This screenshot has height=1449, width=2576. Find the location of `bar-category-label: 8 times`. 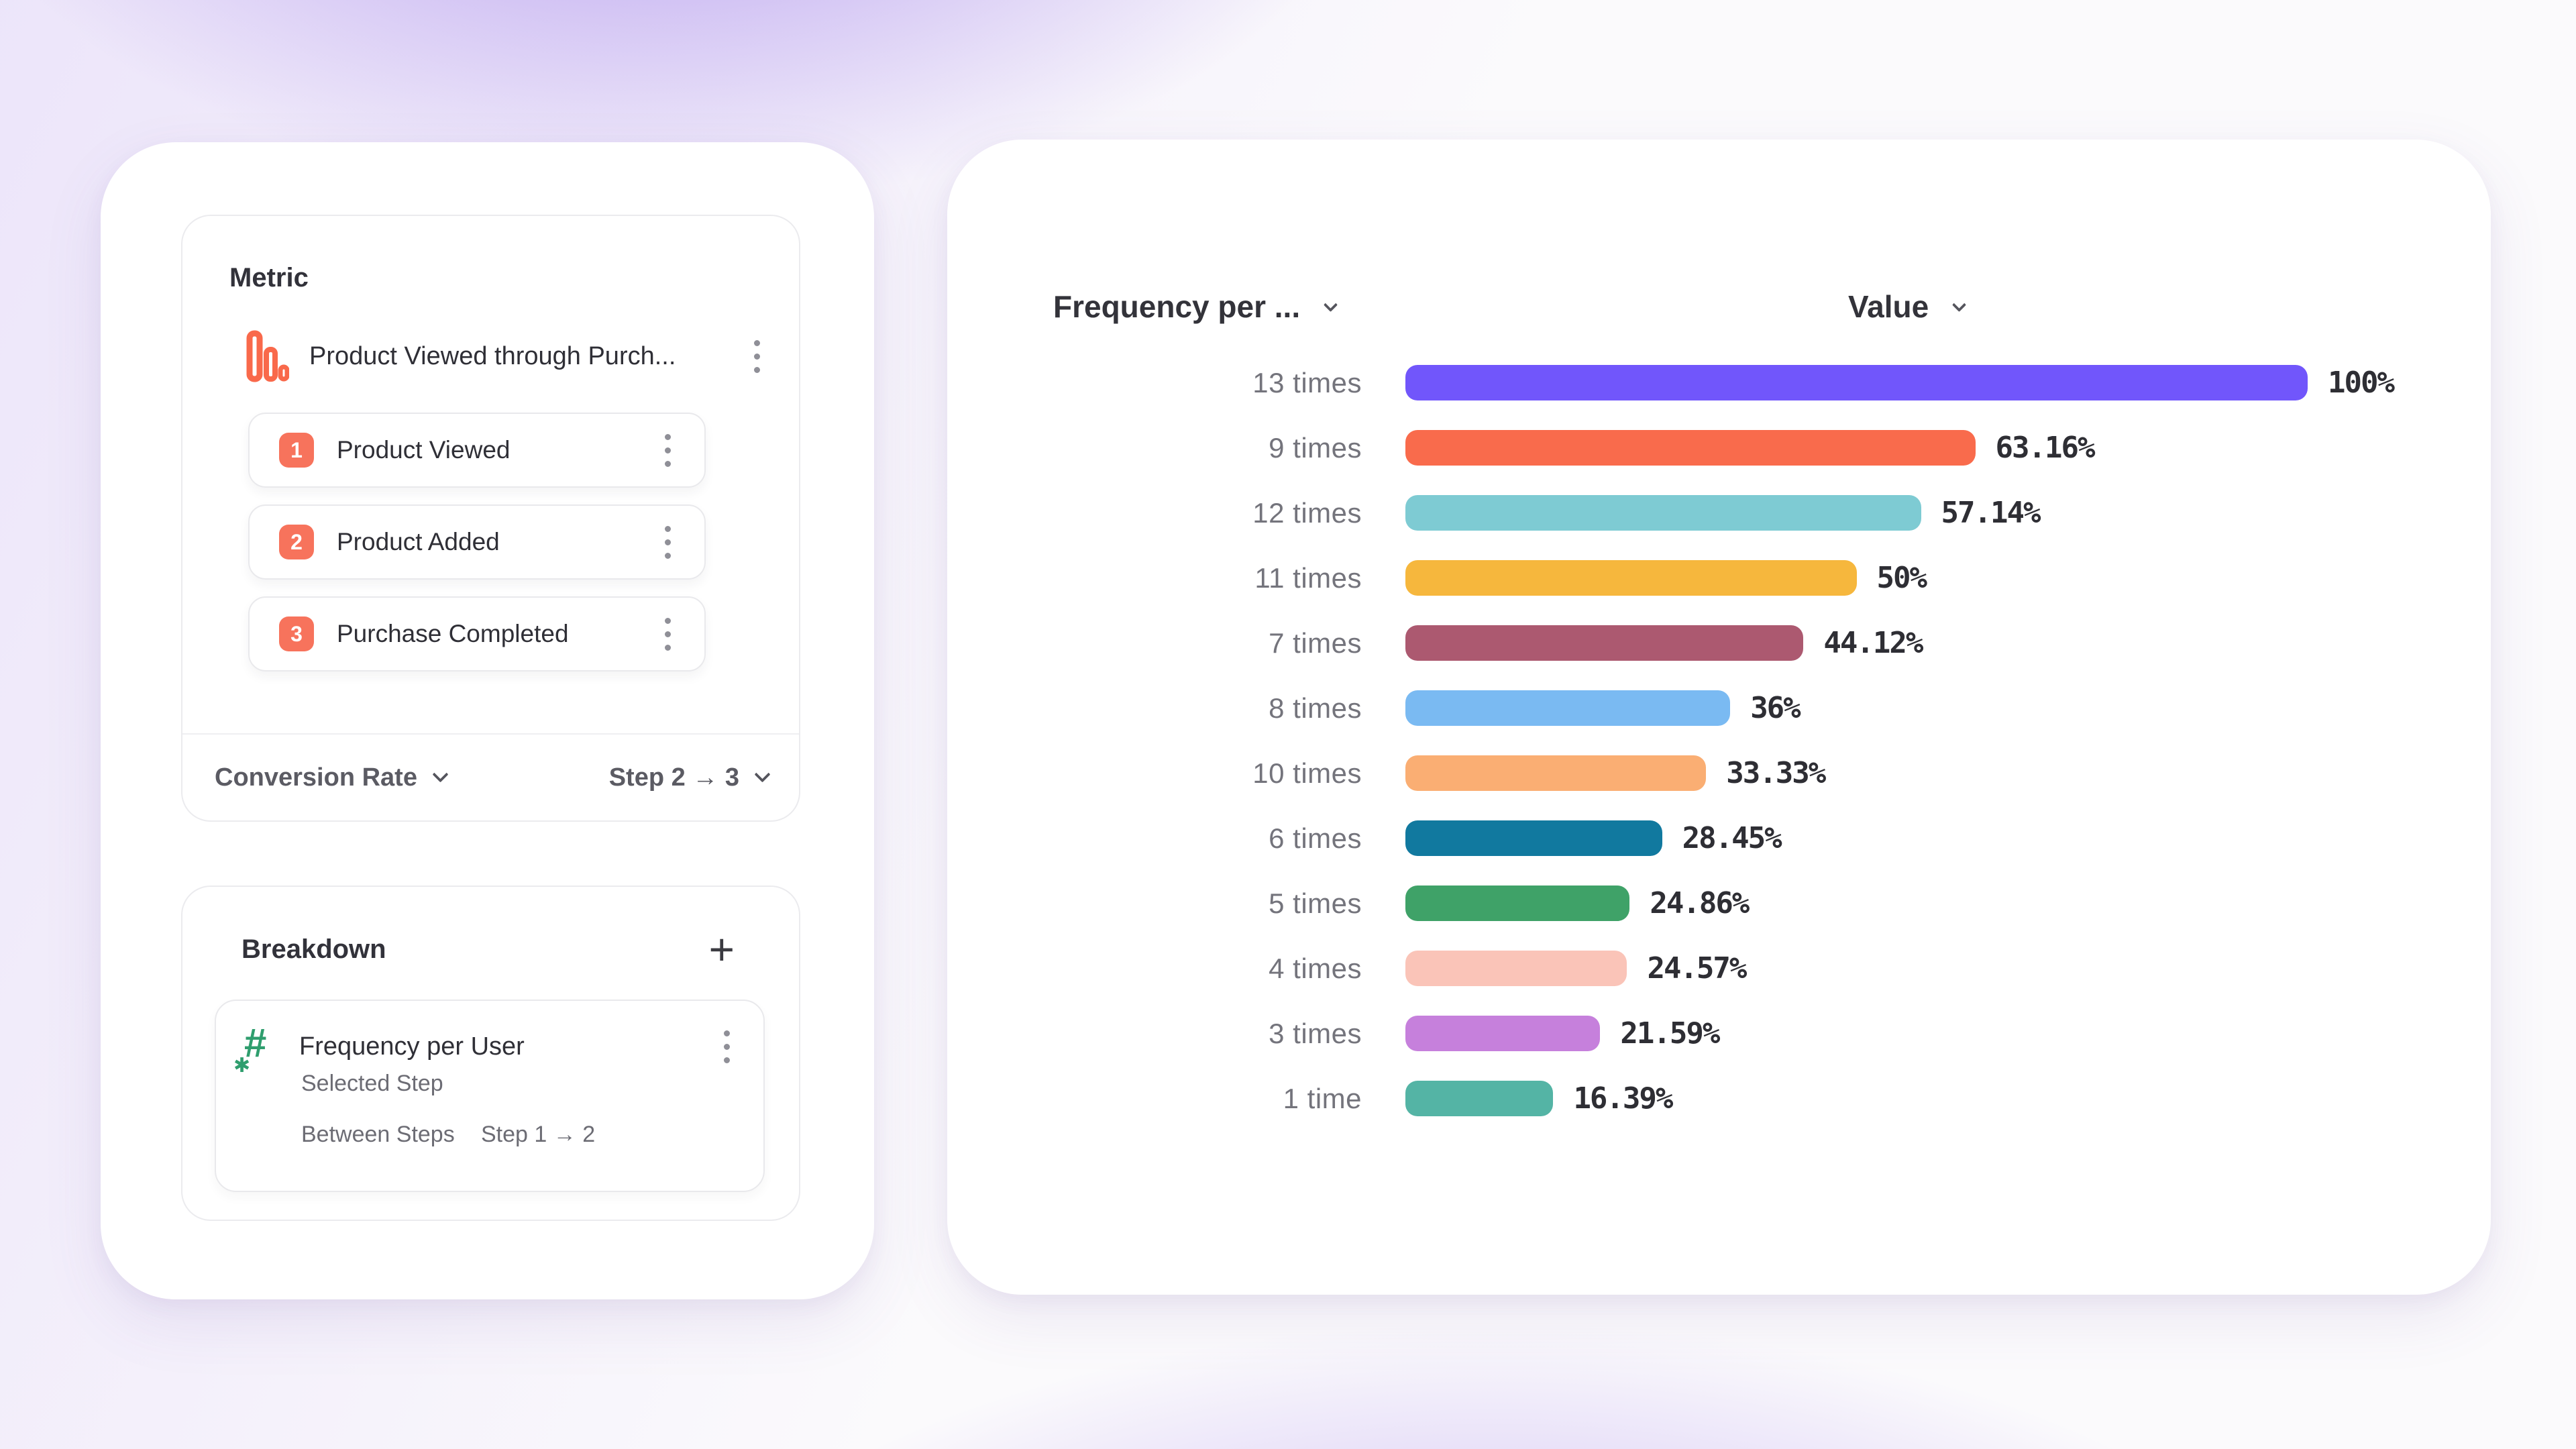

bar-category-label: 8 times is located at coordinates (1315, 708).